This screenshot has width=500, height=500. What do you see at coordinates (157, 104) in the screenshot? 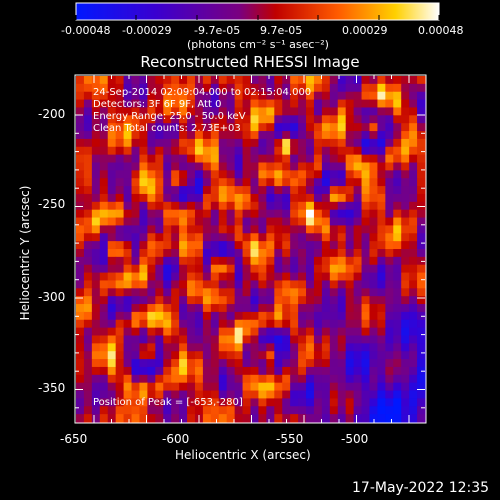
I see `info-line: Detectors: 3F 6F 9F, Att 0` at bounding box center [157, 104].